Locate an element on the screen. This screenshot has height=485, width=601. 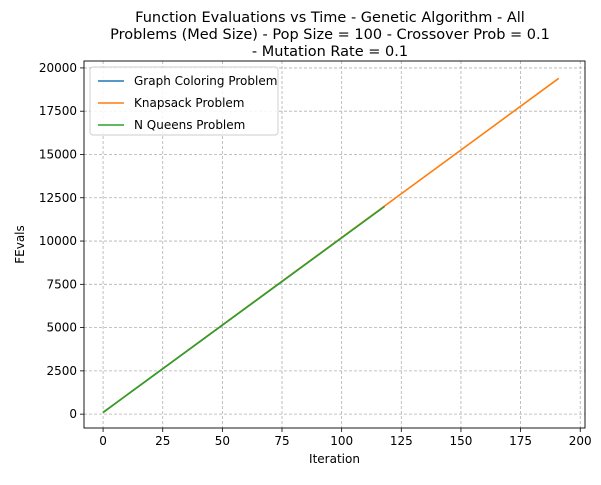
x-tick-label: 200 is located at coordinates (580, 441).